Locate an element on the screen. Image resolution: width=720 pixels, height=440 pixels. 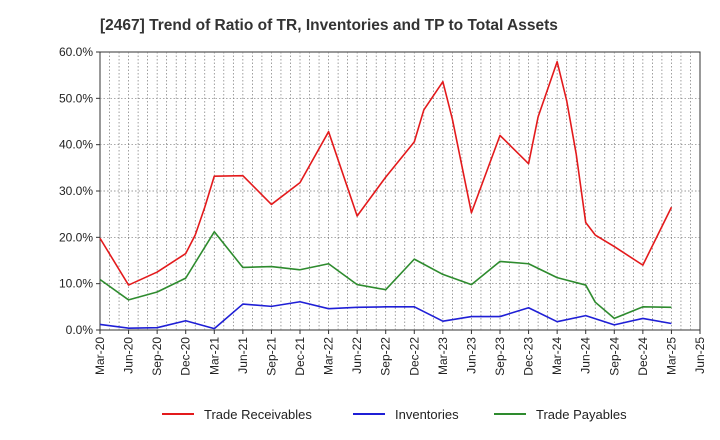
x-tick-label: Dec-21 is located at coordinates (300, 356).